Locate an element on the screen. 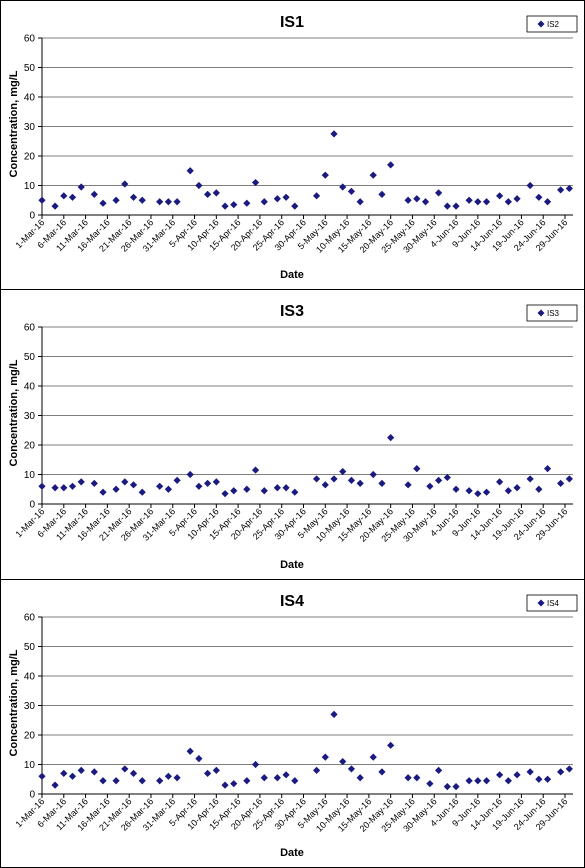 Image resolution: width=585 pixels, height=868 pixels. y-tick-label: 10 is located at coordinates (30, 186).